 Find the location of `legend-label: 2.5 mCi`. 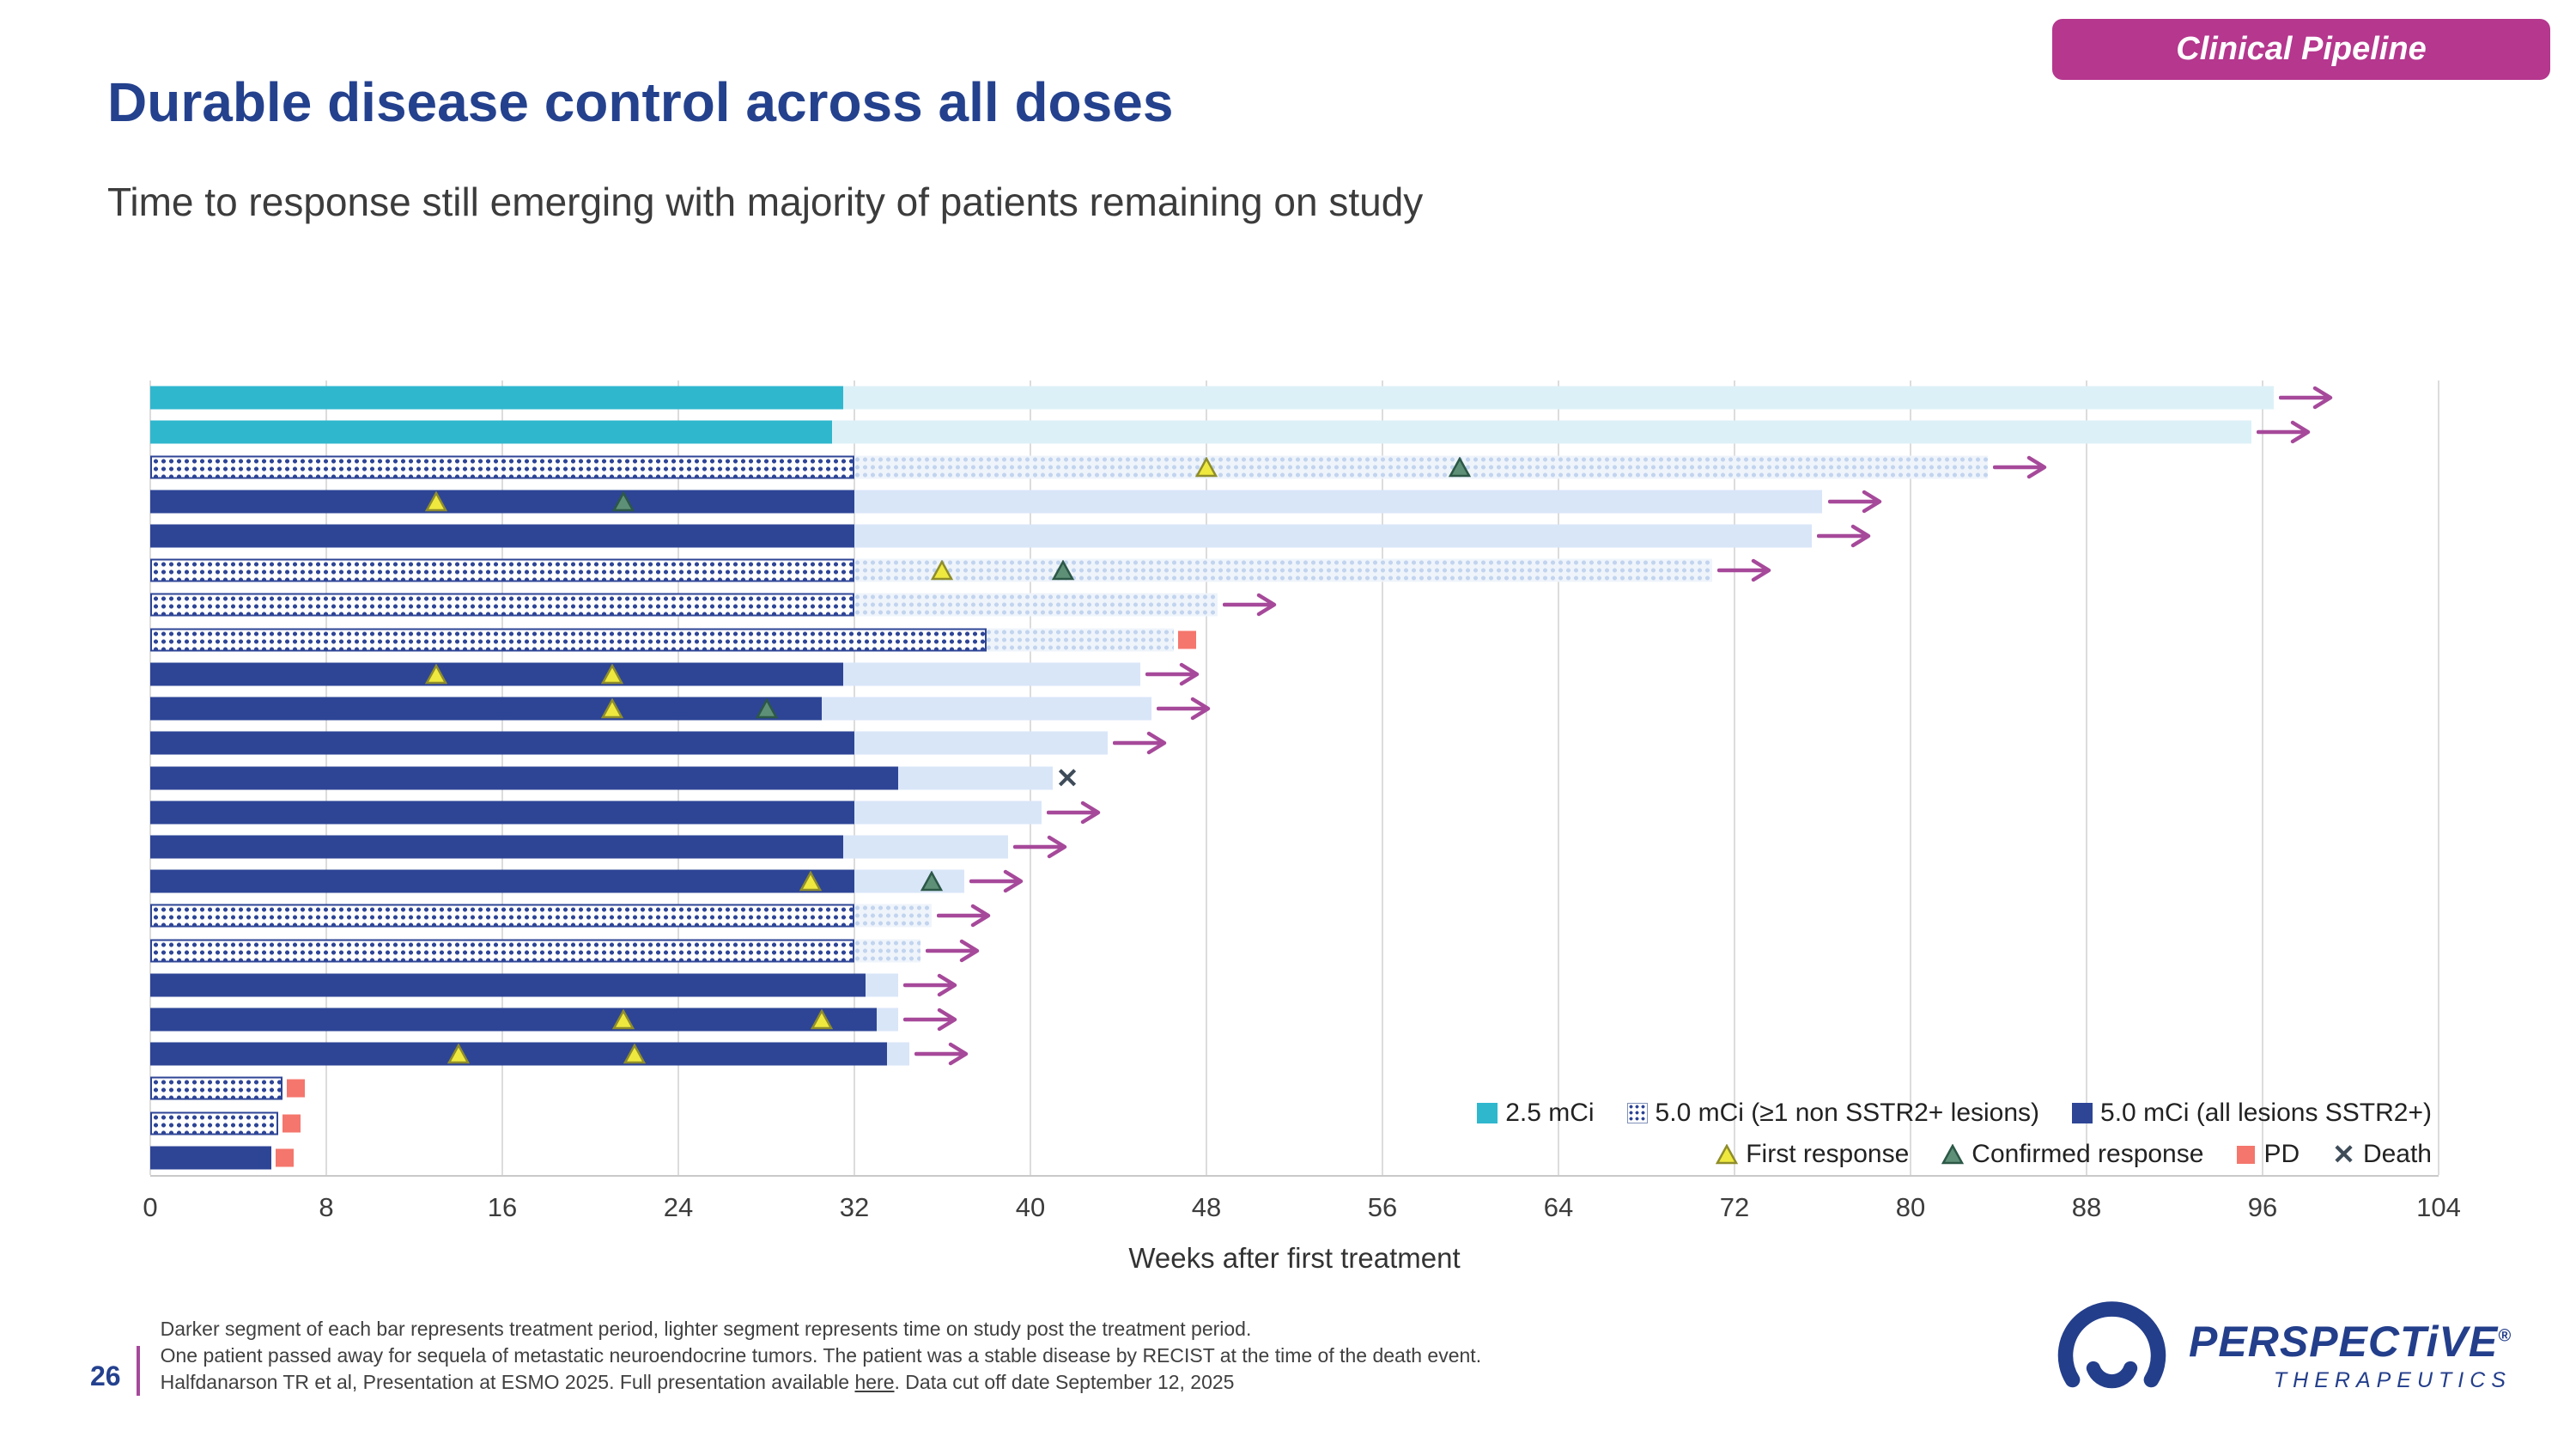

legend-label: 2.5 mCi is located at coordinates (1550, 1113).